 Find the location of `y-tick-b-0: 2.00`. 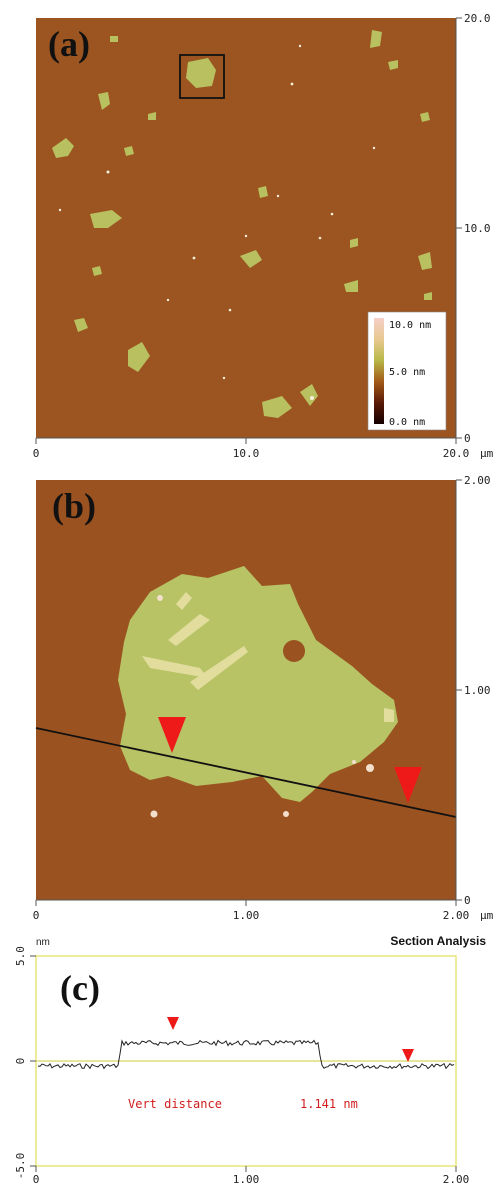

y-tick-b-0: 2.00 is located at coordinates (477, 480).